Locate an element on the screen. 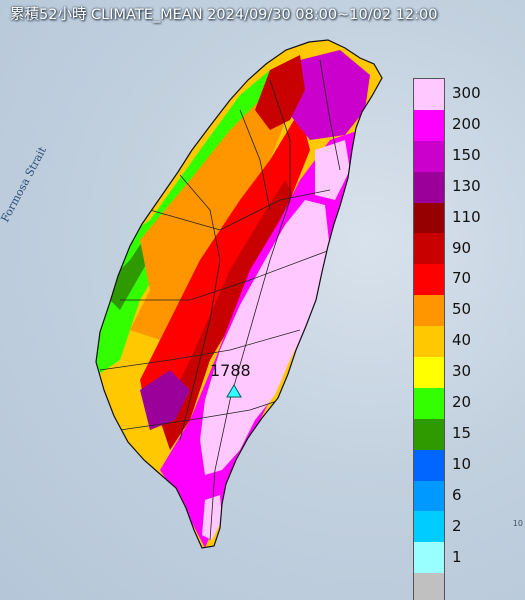 The width and height of the screenshot is (525, 600). corner-label: 10 is located at coordinates (517, 523).